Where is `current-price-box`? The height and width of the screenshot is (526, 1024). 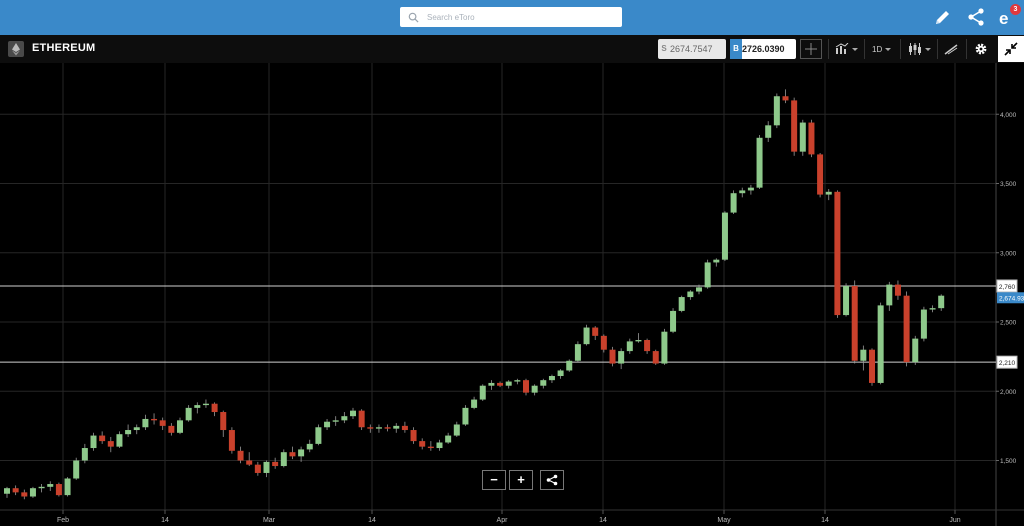 current-price-box is located at coordinates (1010, 298).